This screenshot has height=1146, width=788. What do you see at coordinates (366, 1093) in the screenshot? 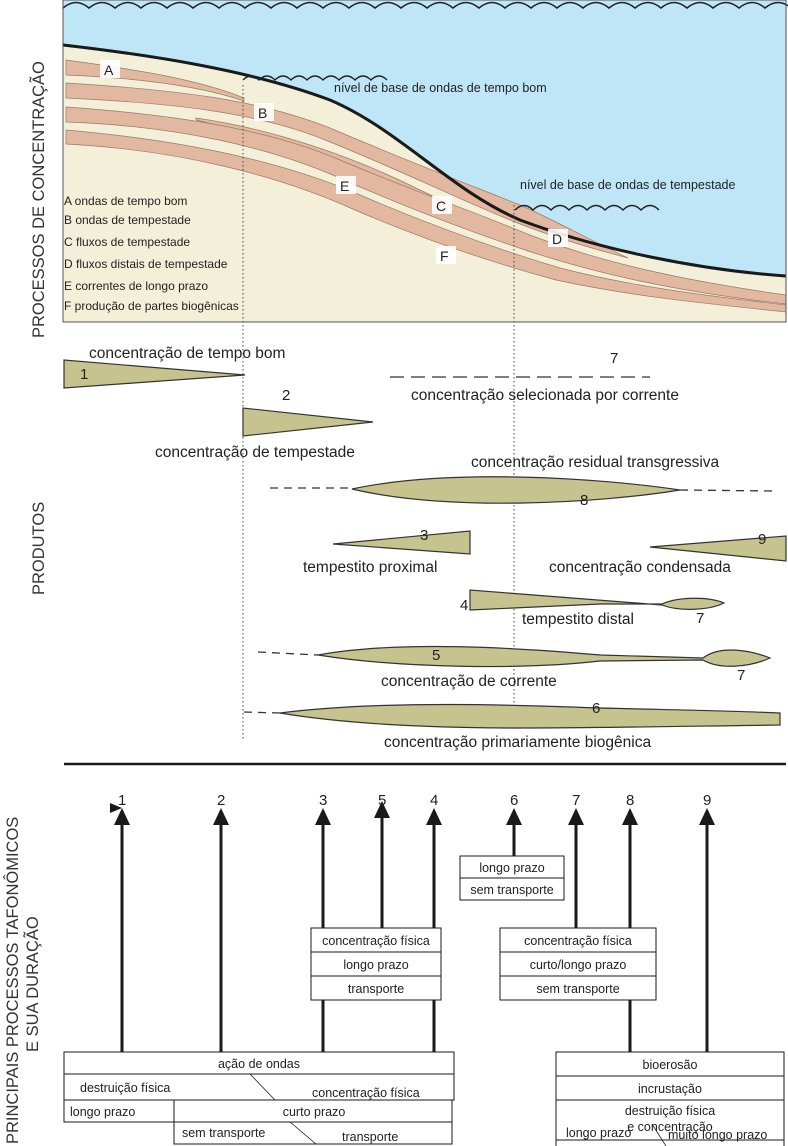
I see `box-waves-concentration: concentração física` at bounding box center [366, 1093].